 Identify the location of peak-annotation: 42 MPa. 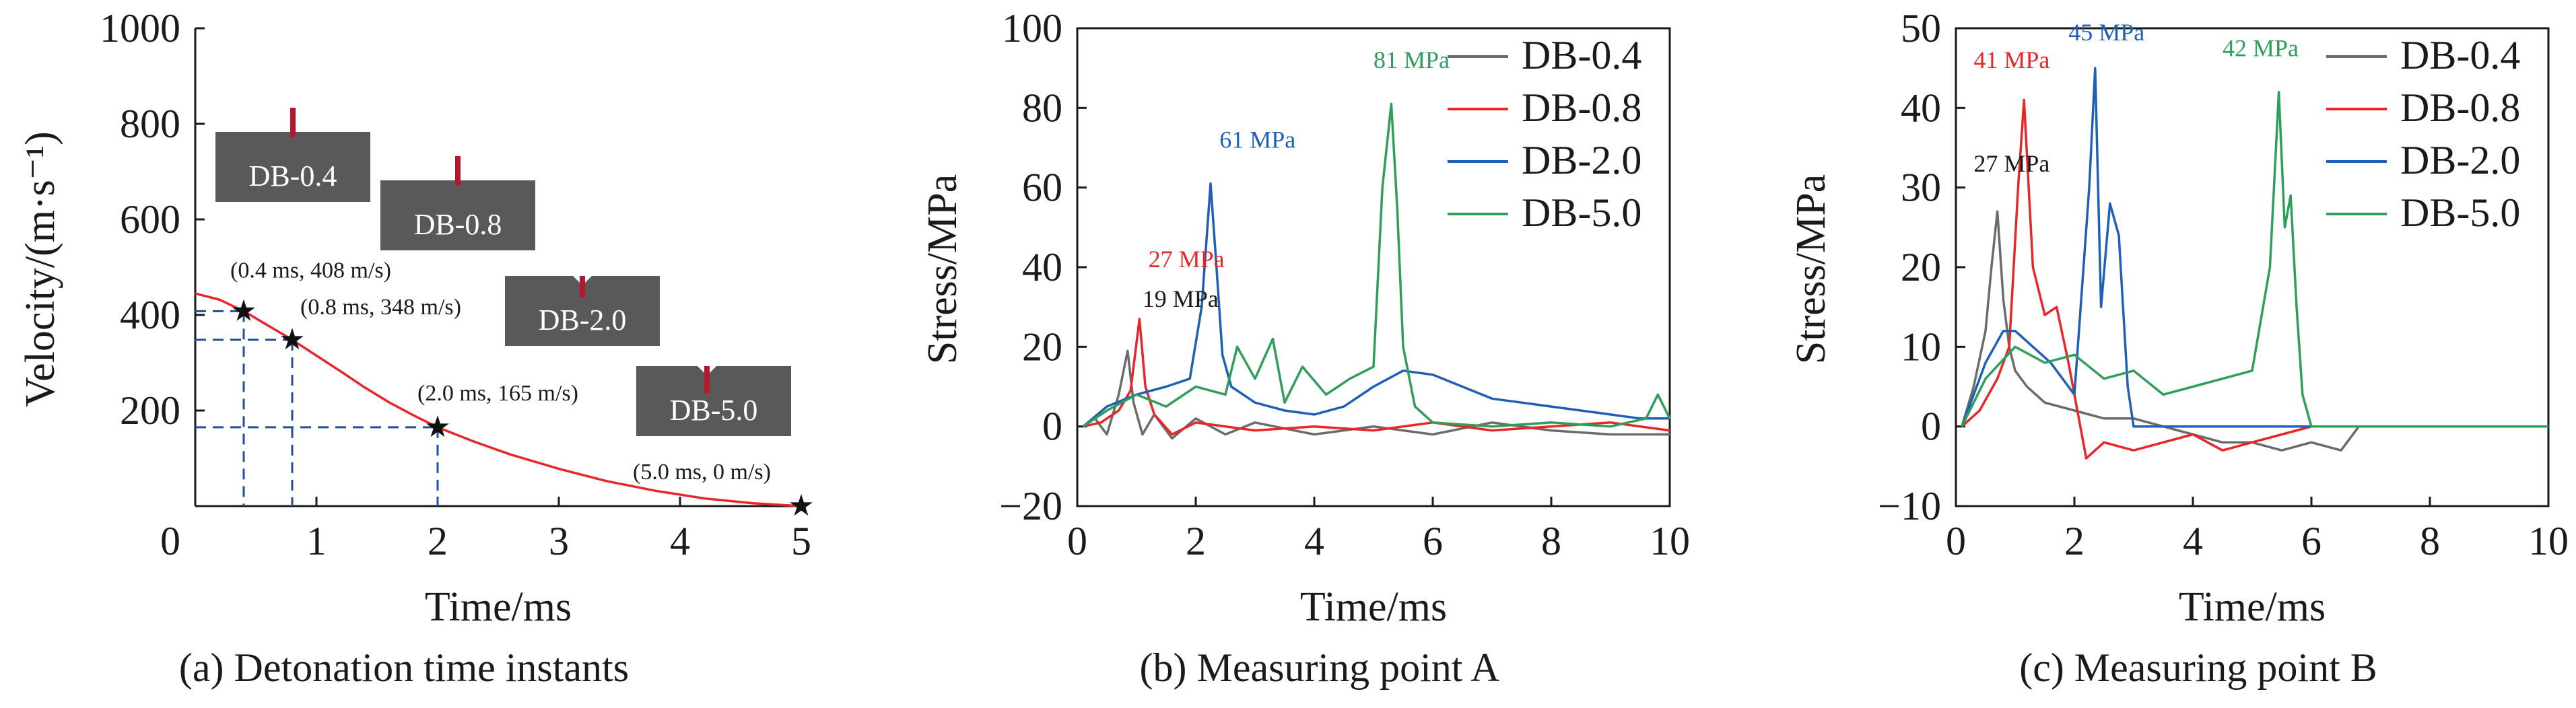
(2261, 47).